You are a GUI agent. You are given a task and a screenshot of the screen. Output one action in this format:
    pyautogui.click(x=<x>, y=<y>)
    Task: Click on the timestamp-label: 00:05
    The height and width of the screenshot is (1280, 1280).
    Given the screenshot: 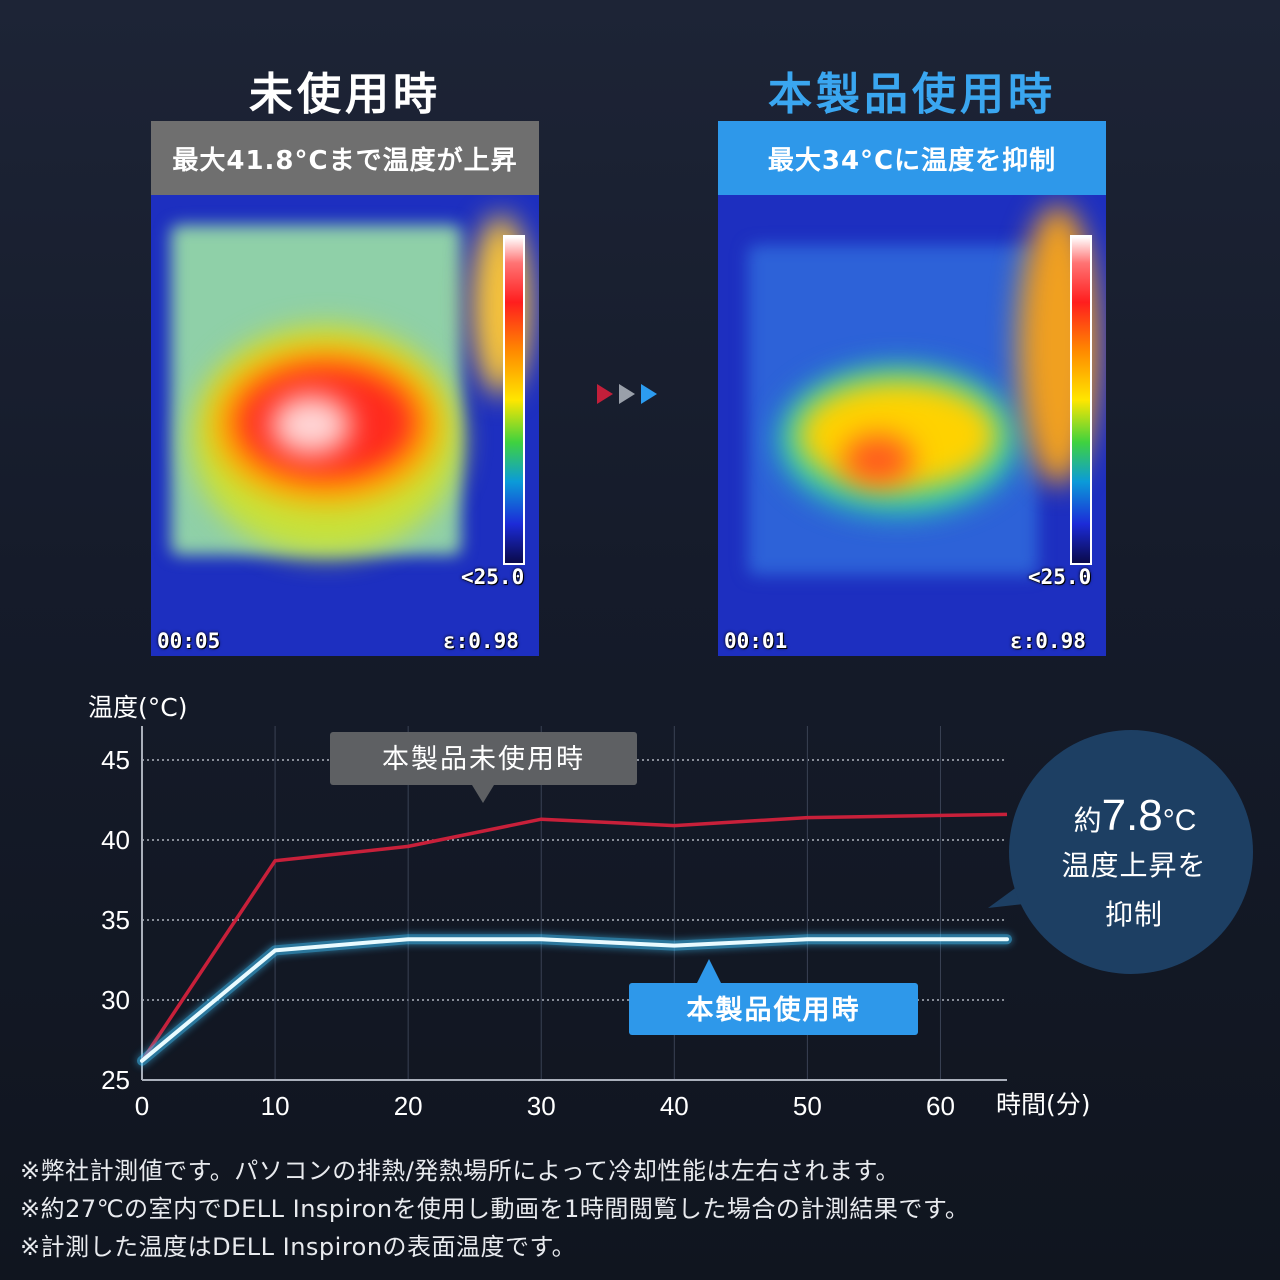 What is the action you would take?
    pyautogui.click(x=189, y=641)
    